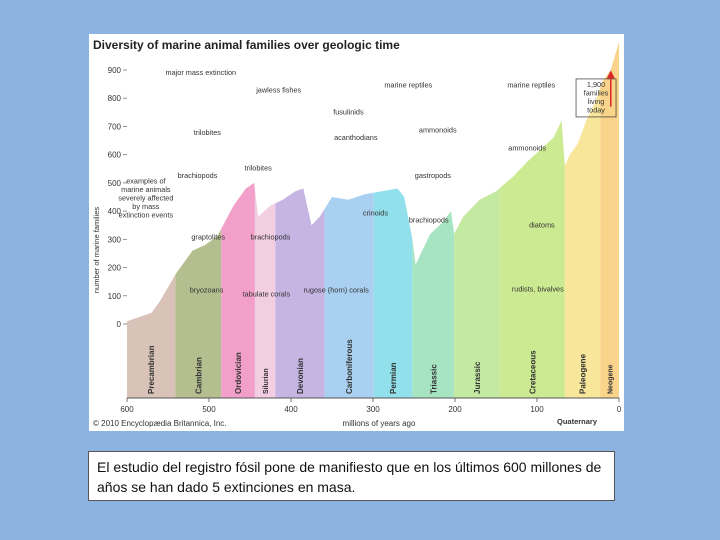 The height and width of the screenshot is (540, 720). I want to click on annotation-label: 1,900 families living today, so click(596, 97).